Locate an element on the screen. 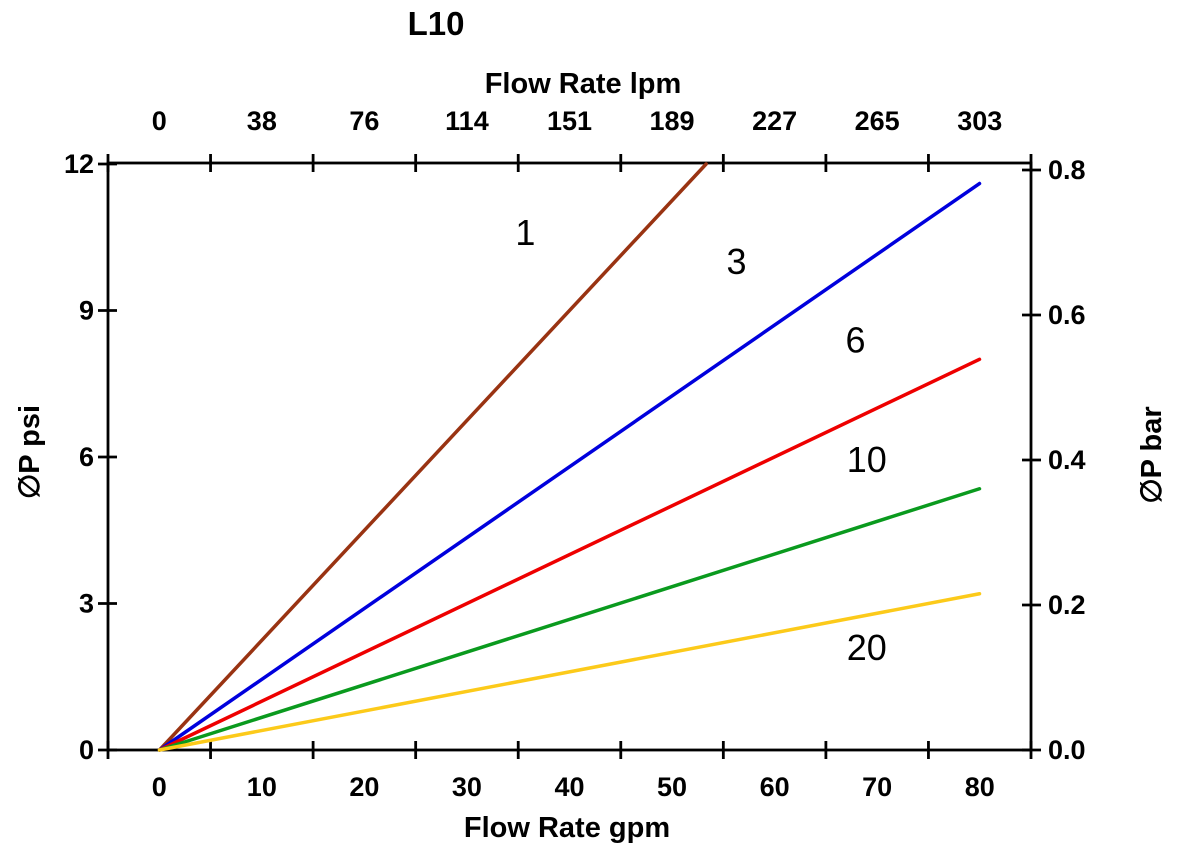  curve-label-6: 6 is located at coordinates (855, 339).